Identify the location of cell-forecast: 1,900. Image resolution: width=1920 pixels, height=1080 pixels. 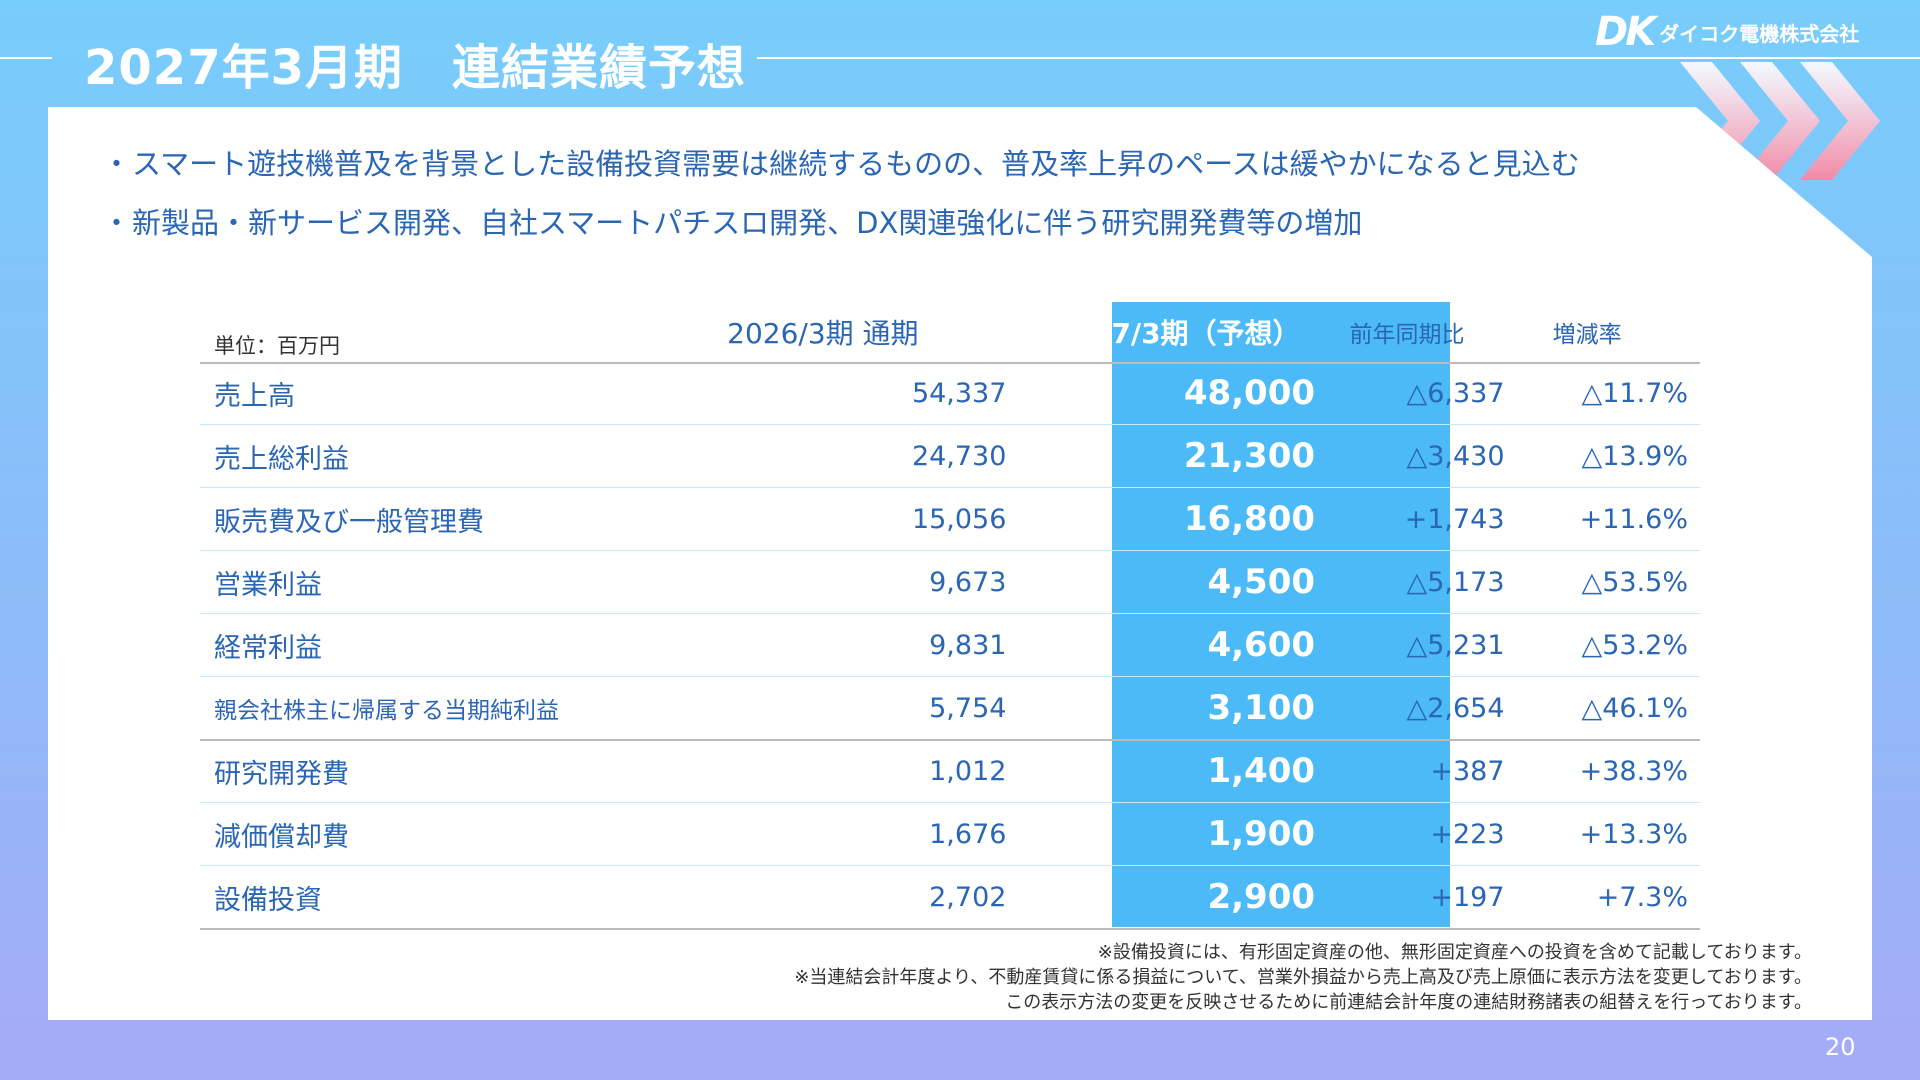
(1261, 834).